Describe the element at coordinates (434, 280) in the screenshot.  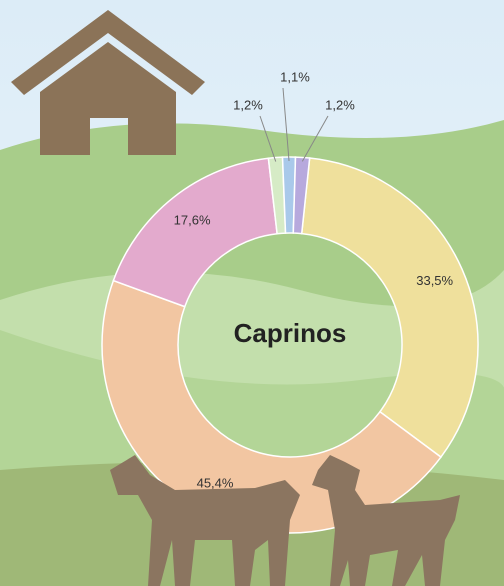
I see `value-label: 33,5%` at that location.